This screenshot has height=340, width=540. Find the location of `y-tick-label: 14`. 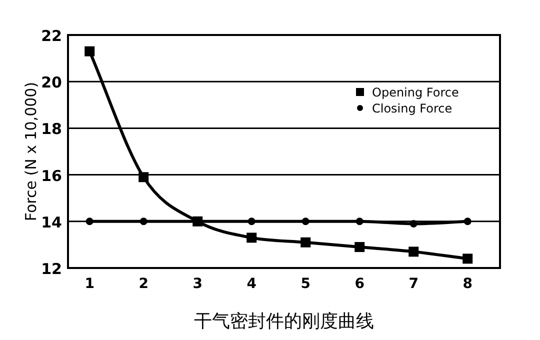

y-tick-label: 14 is located at coordinates (51, 222).